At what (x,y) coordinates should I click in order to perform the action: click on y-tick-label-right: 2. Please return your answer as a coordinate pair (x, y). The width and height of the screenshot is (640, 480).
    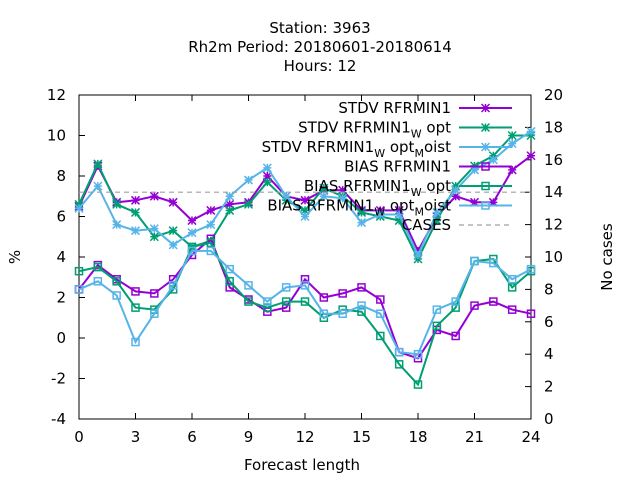
    Looking at the image, I should click on (549, 387).